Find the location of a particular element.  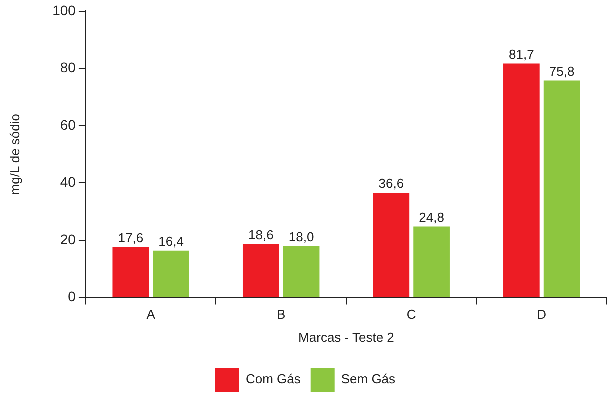

x-axis-title: Marcas - Teste 2 is located at coordinates (346, 337).